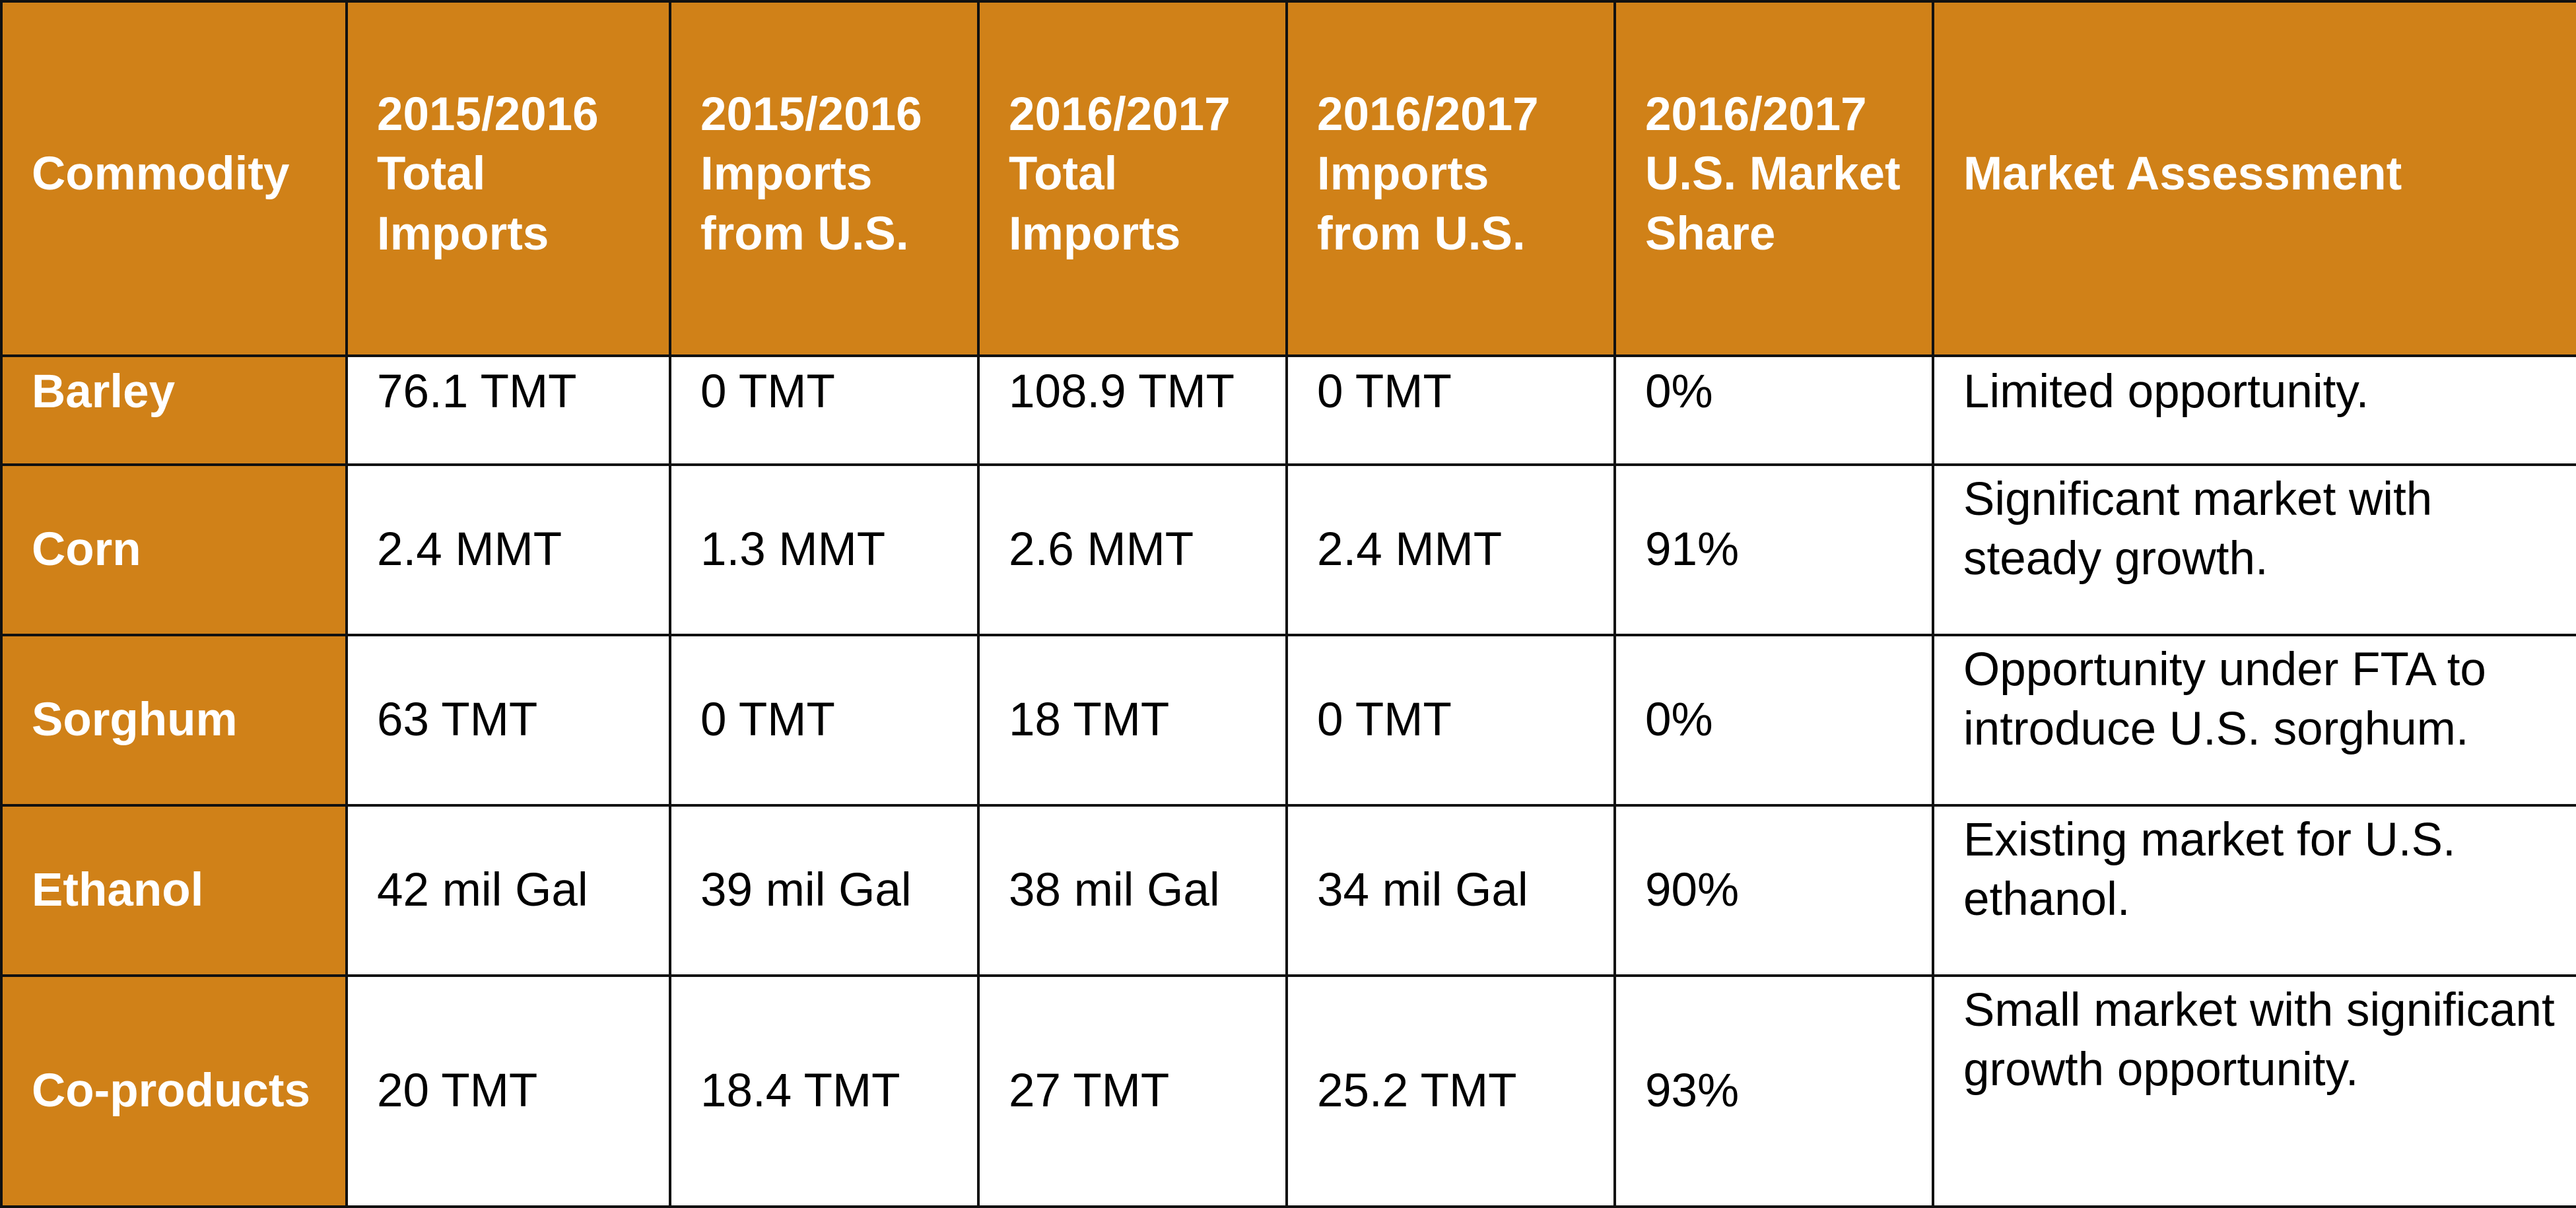 This screenshot has width=2576, height=1208. What do you see at coordinates (174, 179) in the screenshot?
I see `header-commodity: Commodity` at bounding box center [174, 179].